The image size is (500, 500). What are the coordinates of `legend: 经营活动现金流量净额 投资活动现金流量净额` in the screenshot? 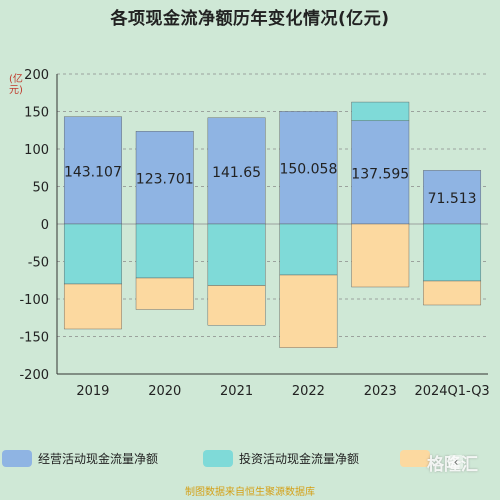 It's located at (250, 459).